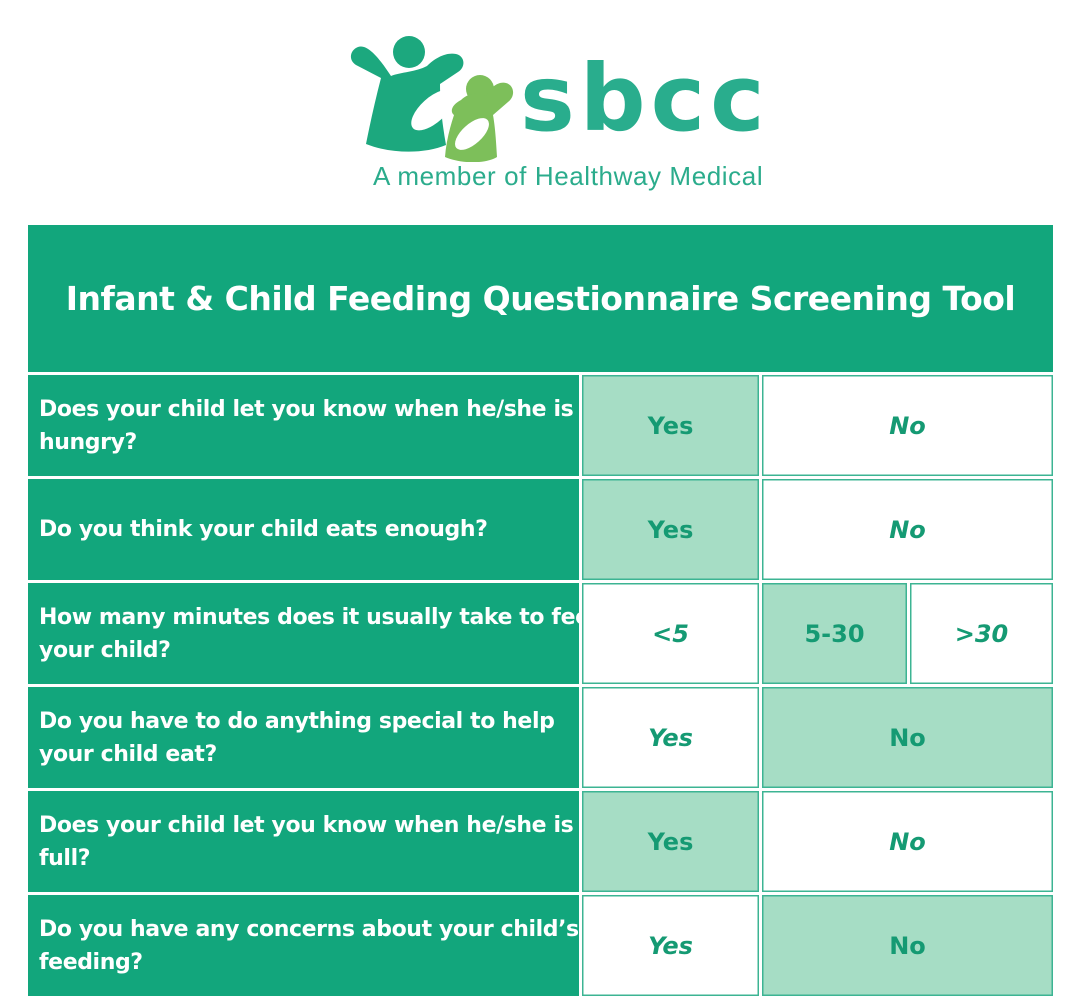 Image resolution: width=1080 pixels, height=1001 pixels. Describe the element at coordinates (981, 633) in the screenshot. I see `answer-option-over-30: >30` at that location.